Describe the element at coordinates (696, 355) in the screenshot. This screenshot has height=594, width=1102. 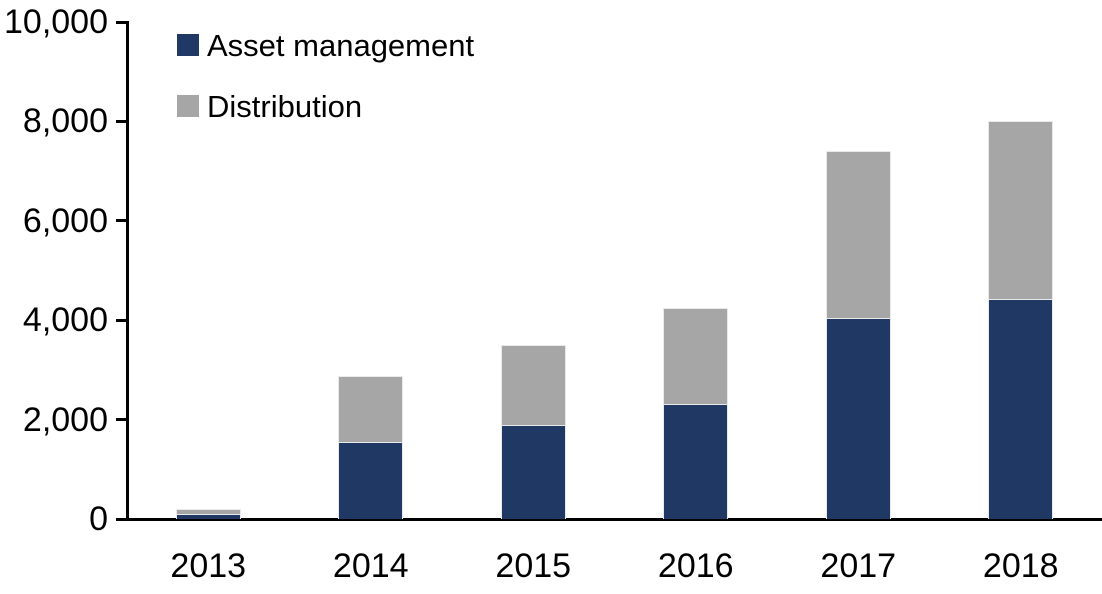
I see `bar-segment-distribution-2016` at that location.